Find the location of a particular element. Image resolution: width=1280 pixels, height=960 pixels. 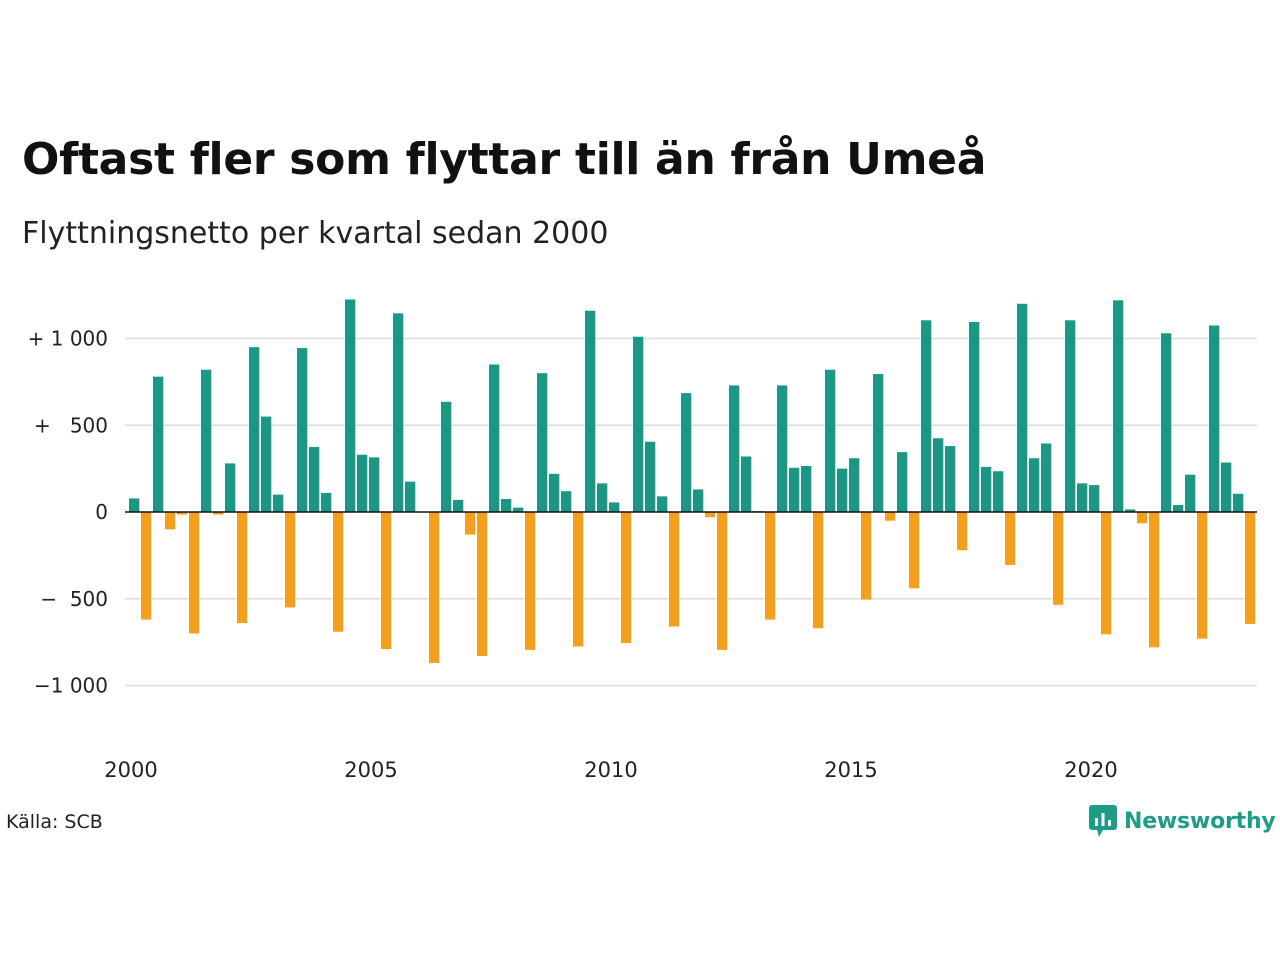

bar-2003-k2 is located at coordinates (290, 560).